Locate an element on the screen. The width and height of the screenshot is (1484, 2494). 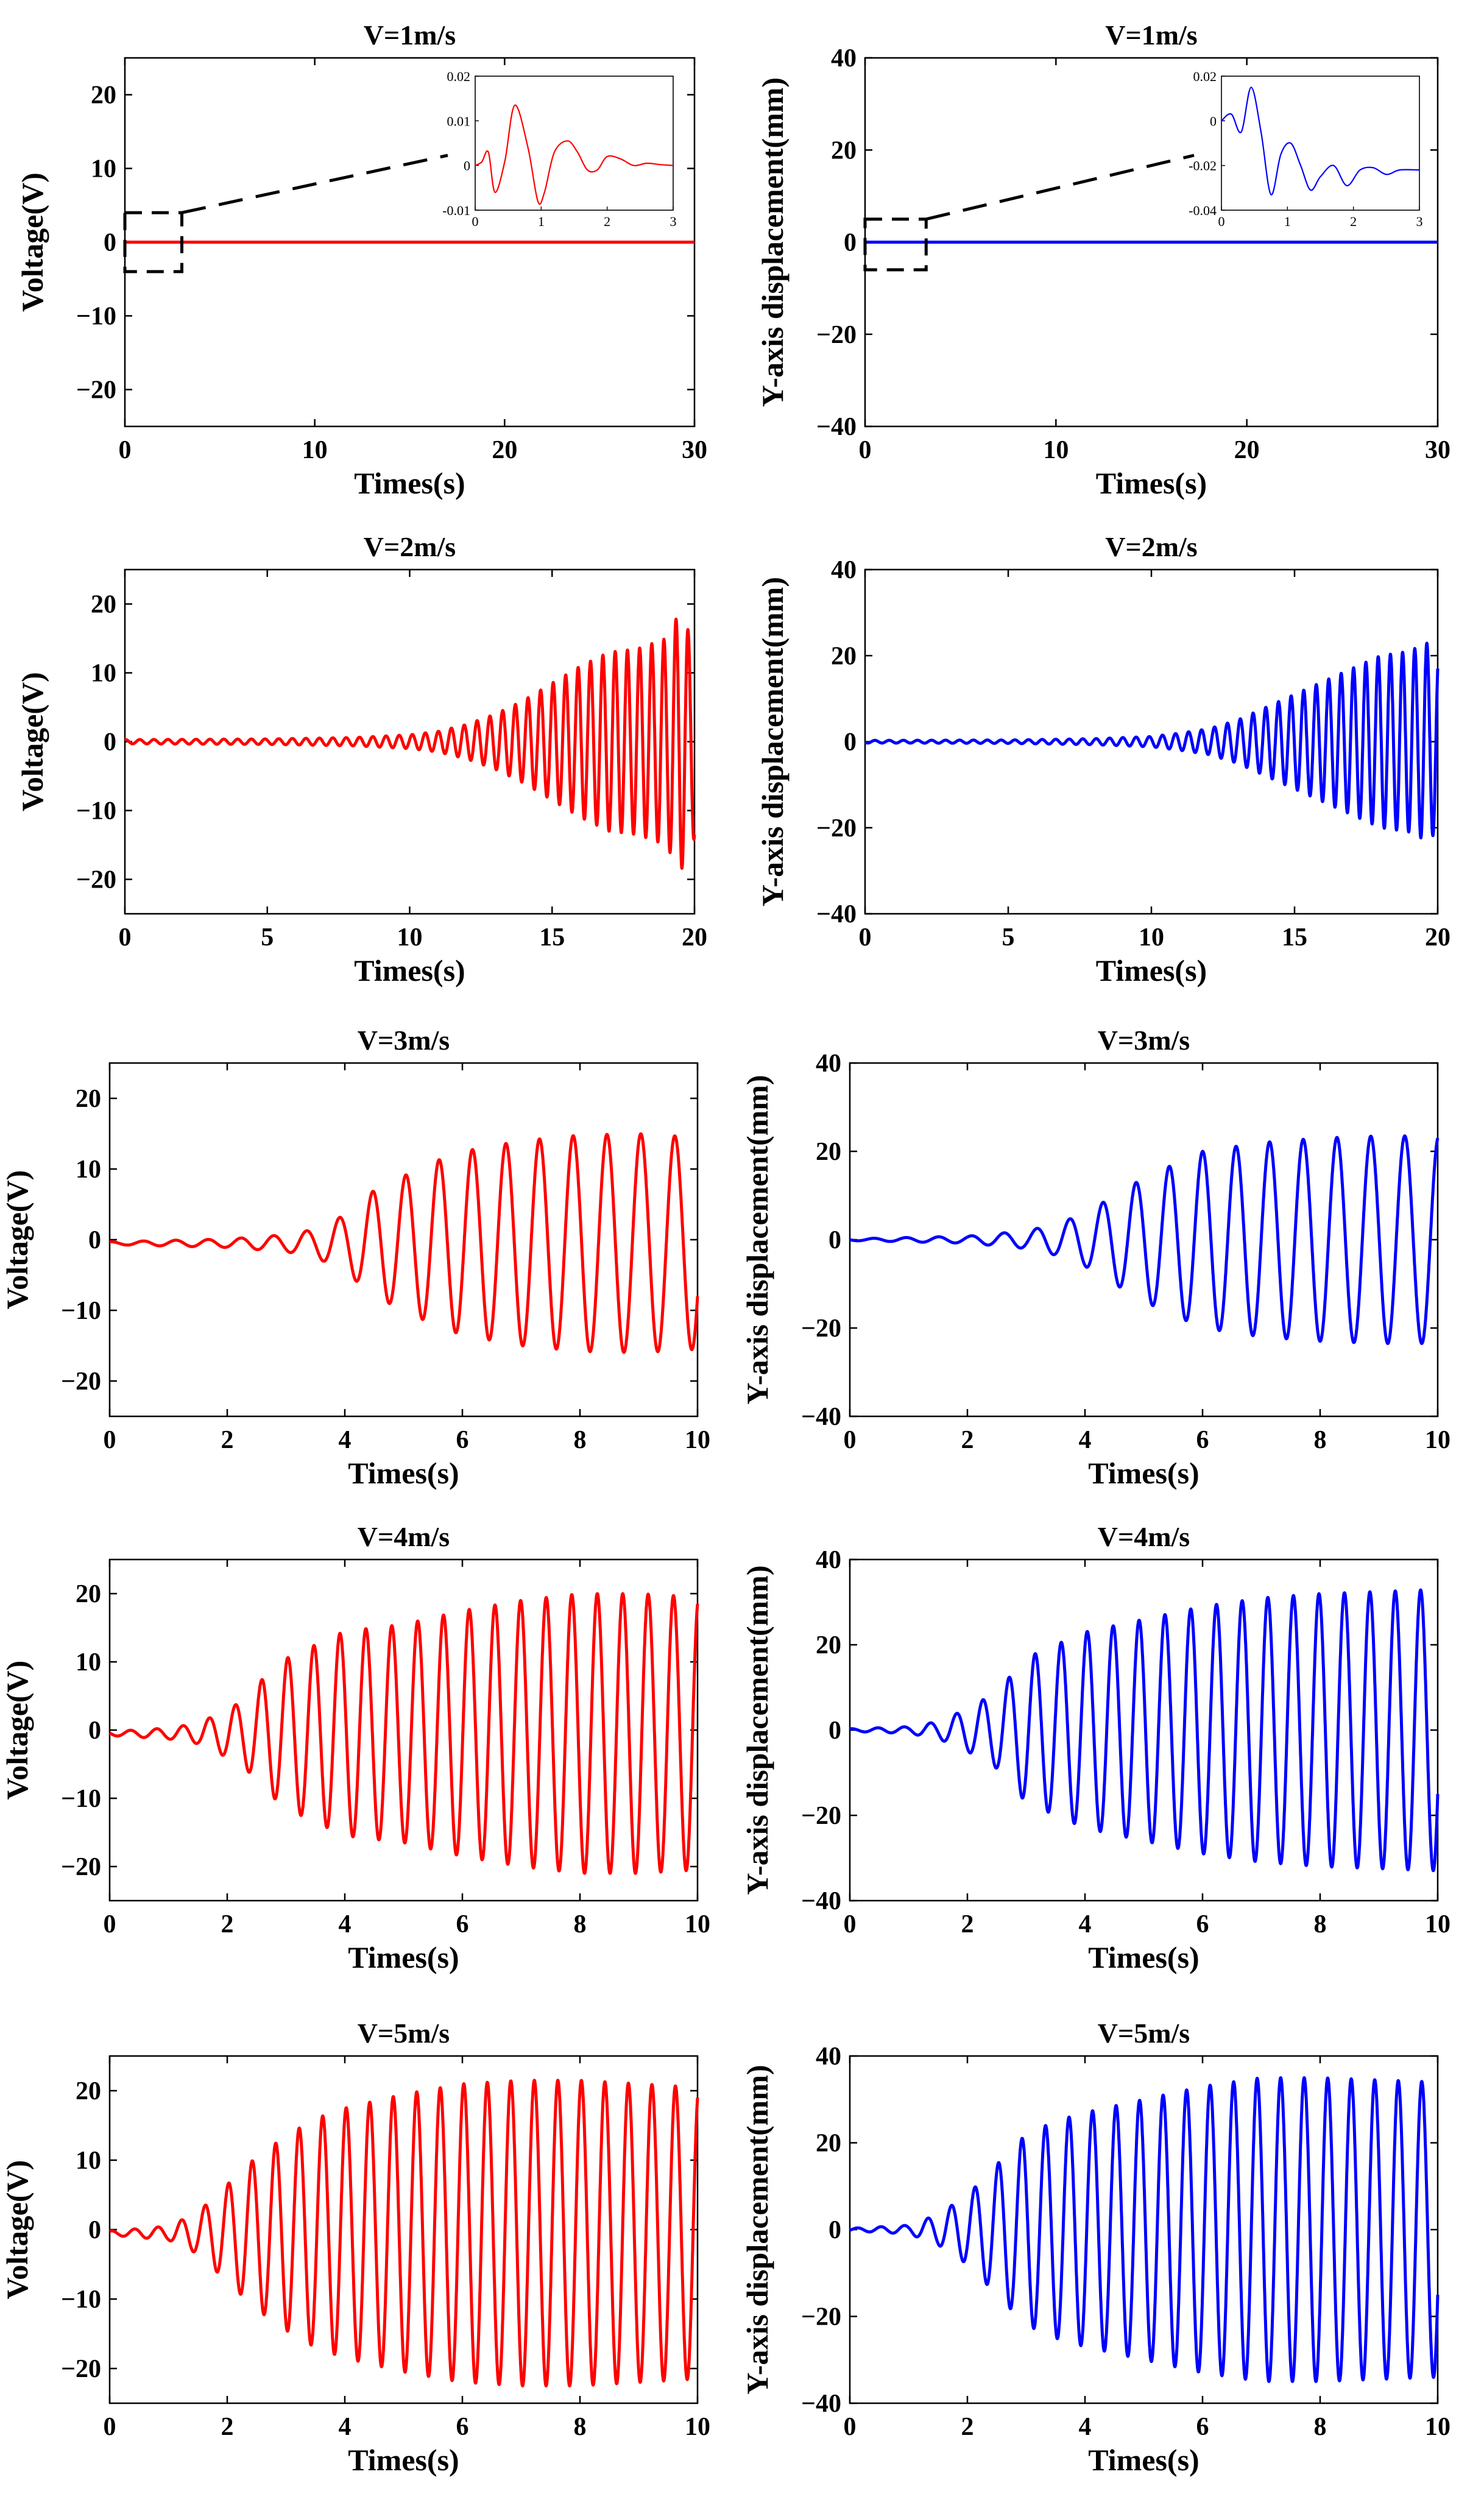
panel-title: V=2m/s is located at coordinates (1151, 546).